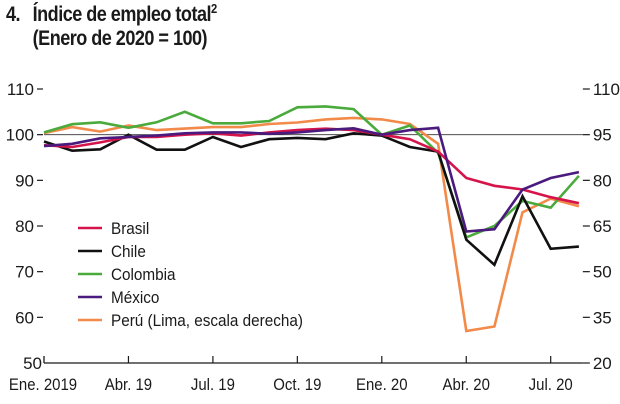 The width and height of the screenshot is (620, 404). I want to click on chart-subtitle: (Enero de 2020 = 100), so click(120, 38).